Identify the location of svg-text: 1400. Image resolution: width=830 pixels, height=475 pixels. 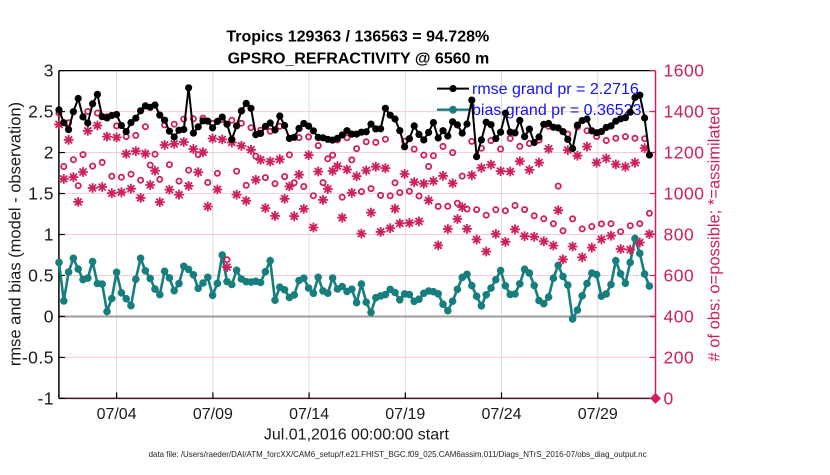
(684, 112).